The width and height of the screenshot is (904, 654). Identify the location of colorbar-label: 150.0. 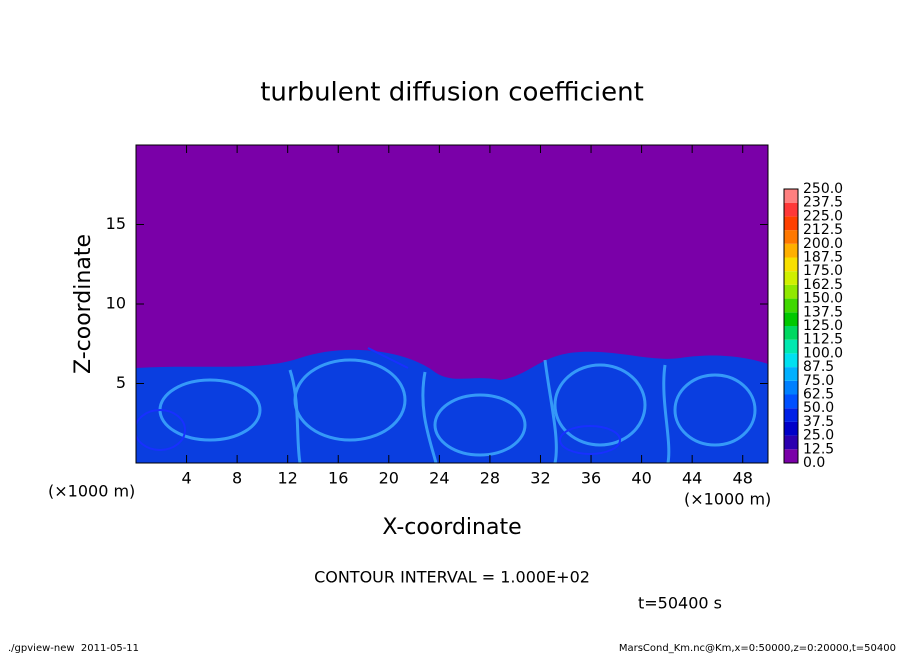
(823, 299).